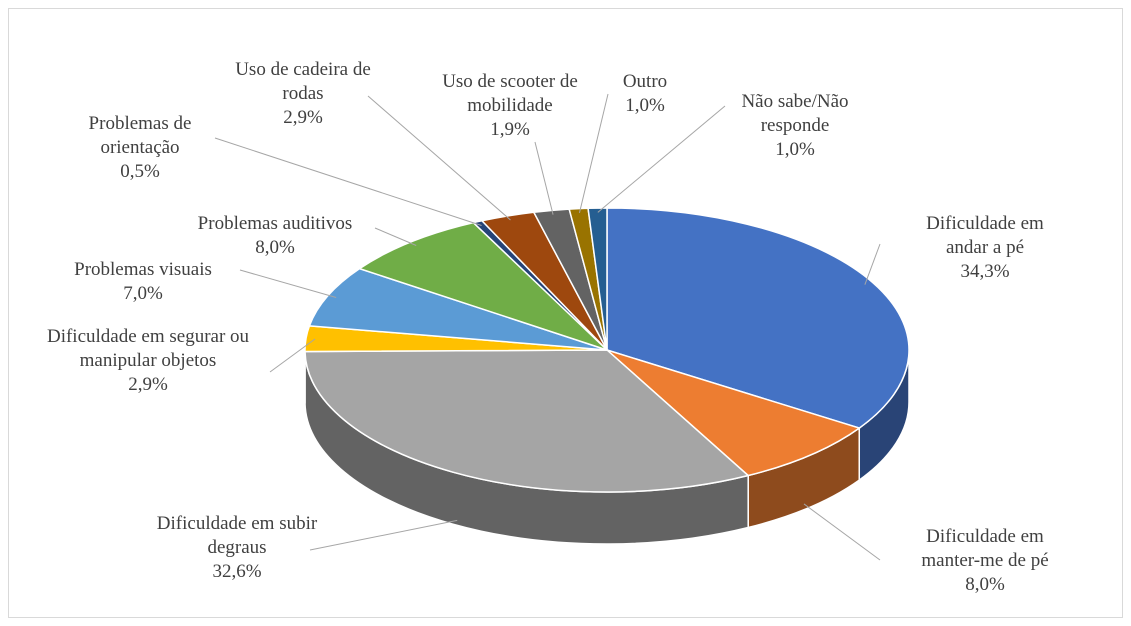  What do you see at coordinates (275, 236) in the screenshot?
I see `data-label: Problemas auditivos 8,0%` at bounding box center [275, 236].